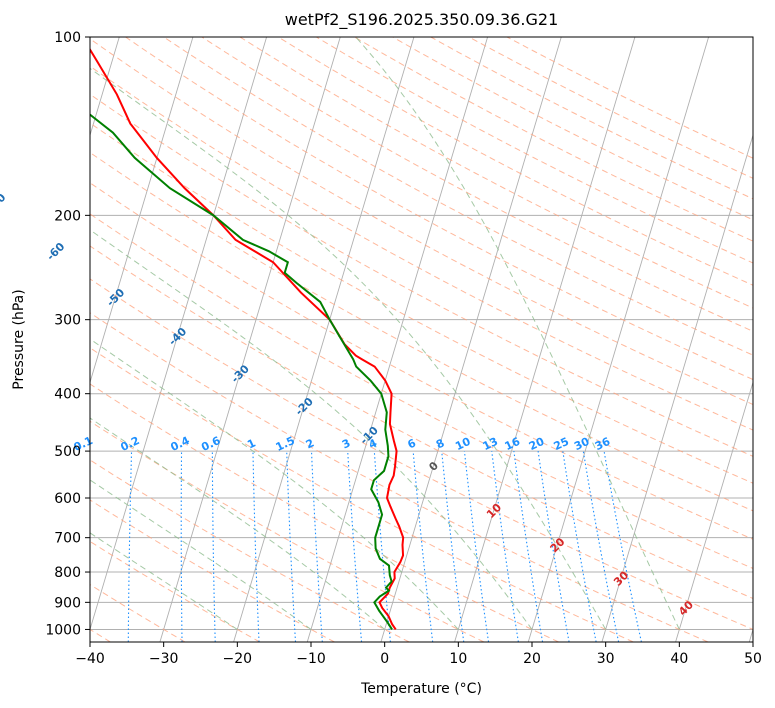 The height and width of the screenshot is (708, 775). I want to click on mixing-ratio-label: 13, so click(490, 444).